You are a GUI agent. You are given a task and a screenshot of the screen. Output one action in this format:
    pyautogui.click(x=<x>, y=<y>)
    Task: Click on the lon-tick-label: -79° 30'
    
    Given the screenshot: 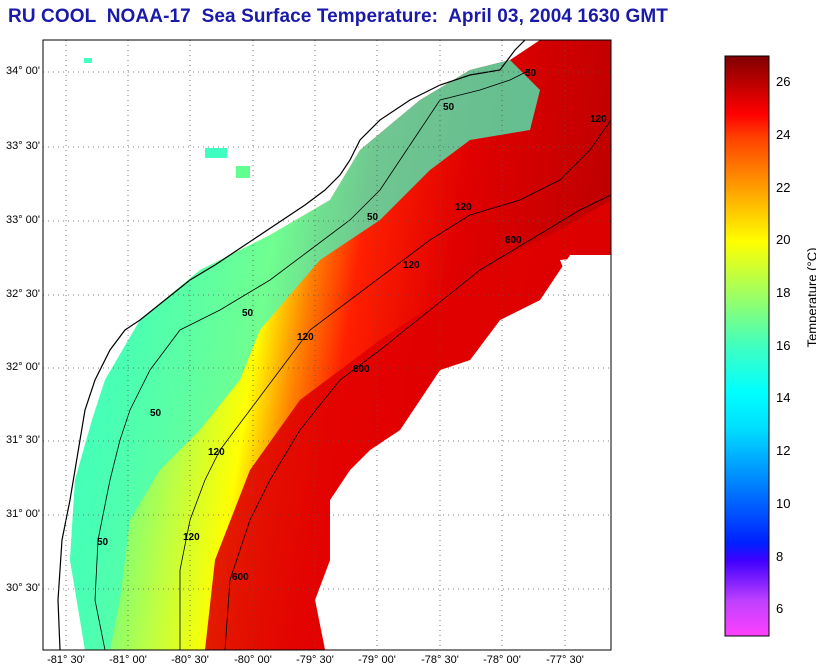 What is the action you would take?
    pyautogui.click(x=315, y=660)
    